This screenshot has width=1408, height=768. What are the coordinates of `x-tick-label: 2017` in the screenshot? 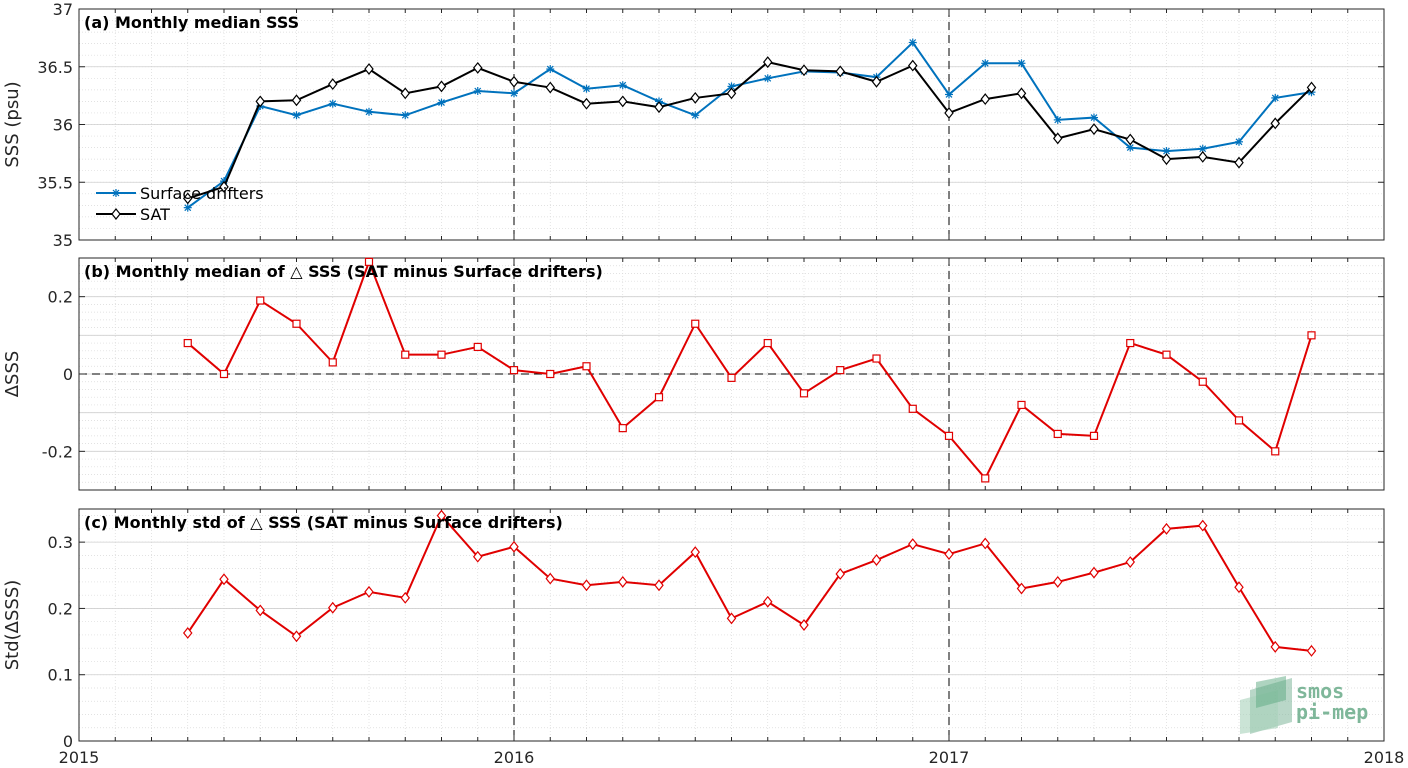 It's located at (949, 757).